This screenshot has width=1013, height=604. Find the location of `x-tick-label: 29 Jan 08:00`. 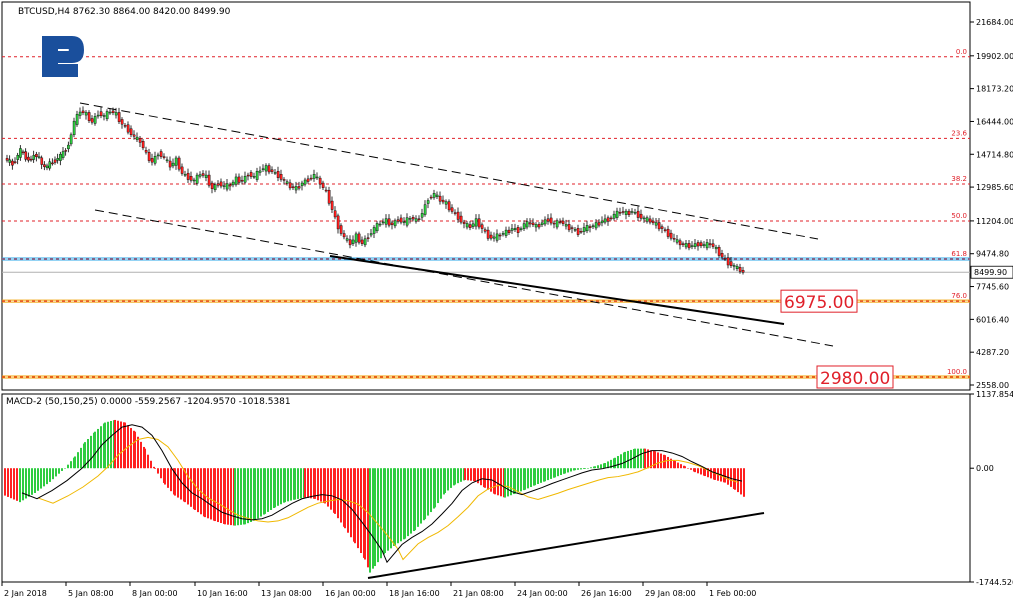

x-tick-label: 29 Jan 08:00 is located at coordinates (670, 593).